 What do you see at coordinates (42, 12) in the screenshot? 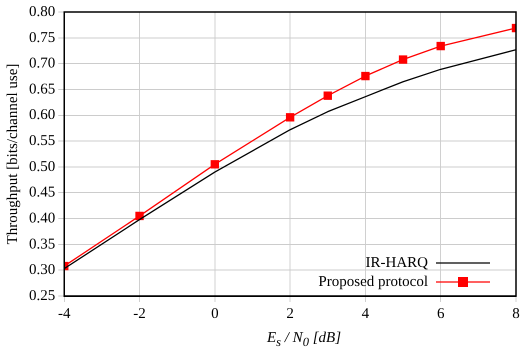
I see `y-tick-label: 0.80` at bounding box center [42, 12].